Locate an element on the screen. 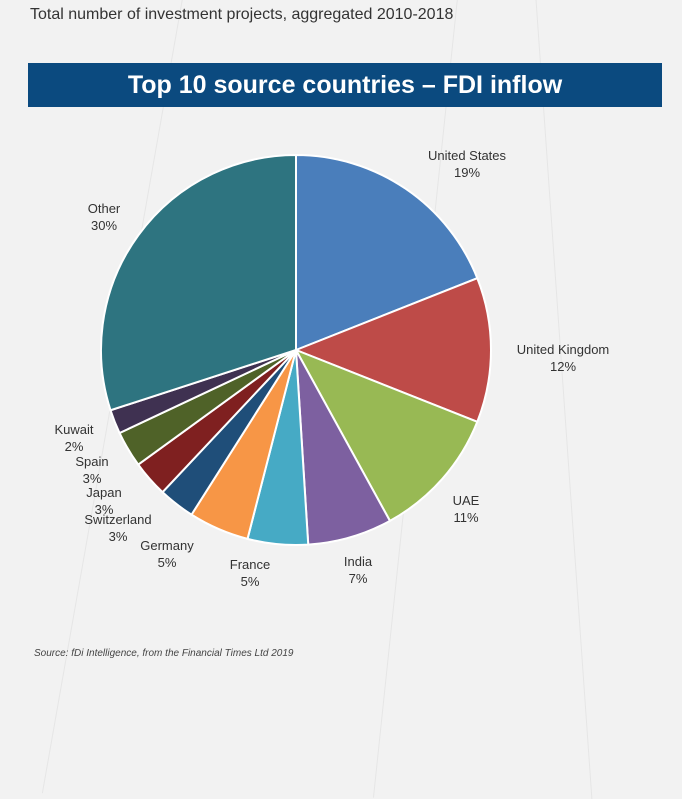  slice-value-label: 11% is located at coordinates (465, 517).